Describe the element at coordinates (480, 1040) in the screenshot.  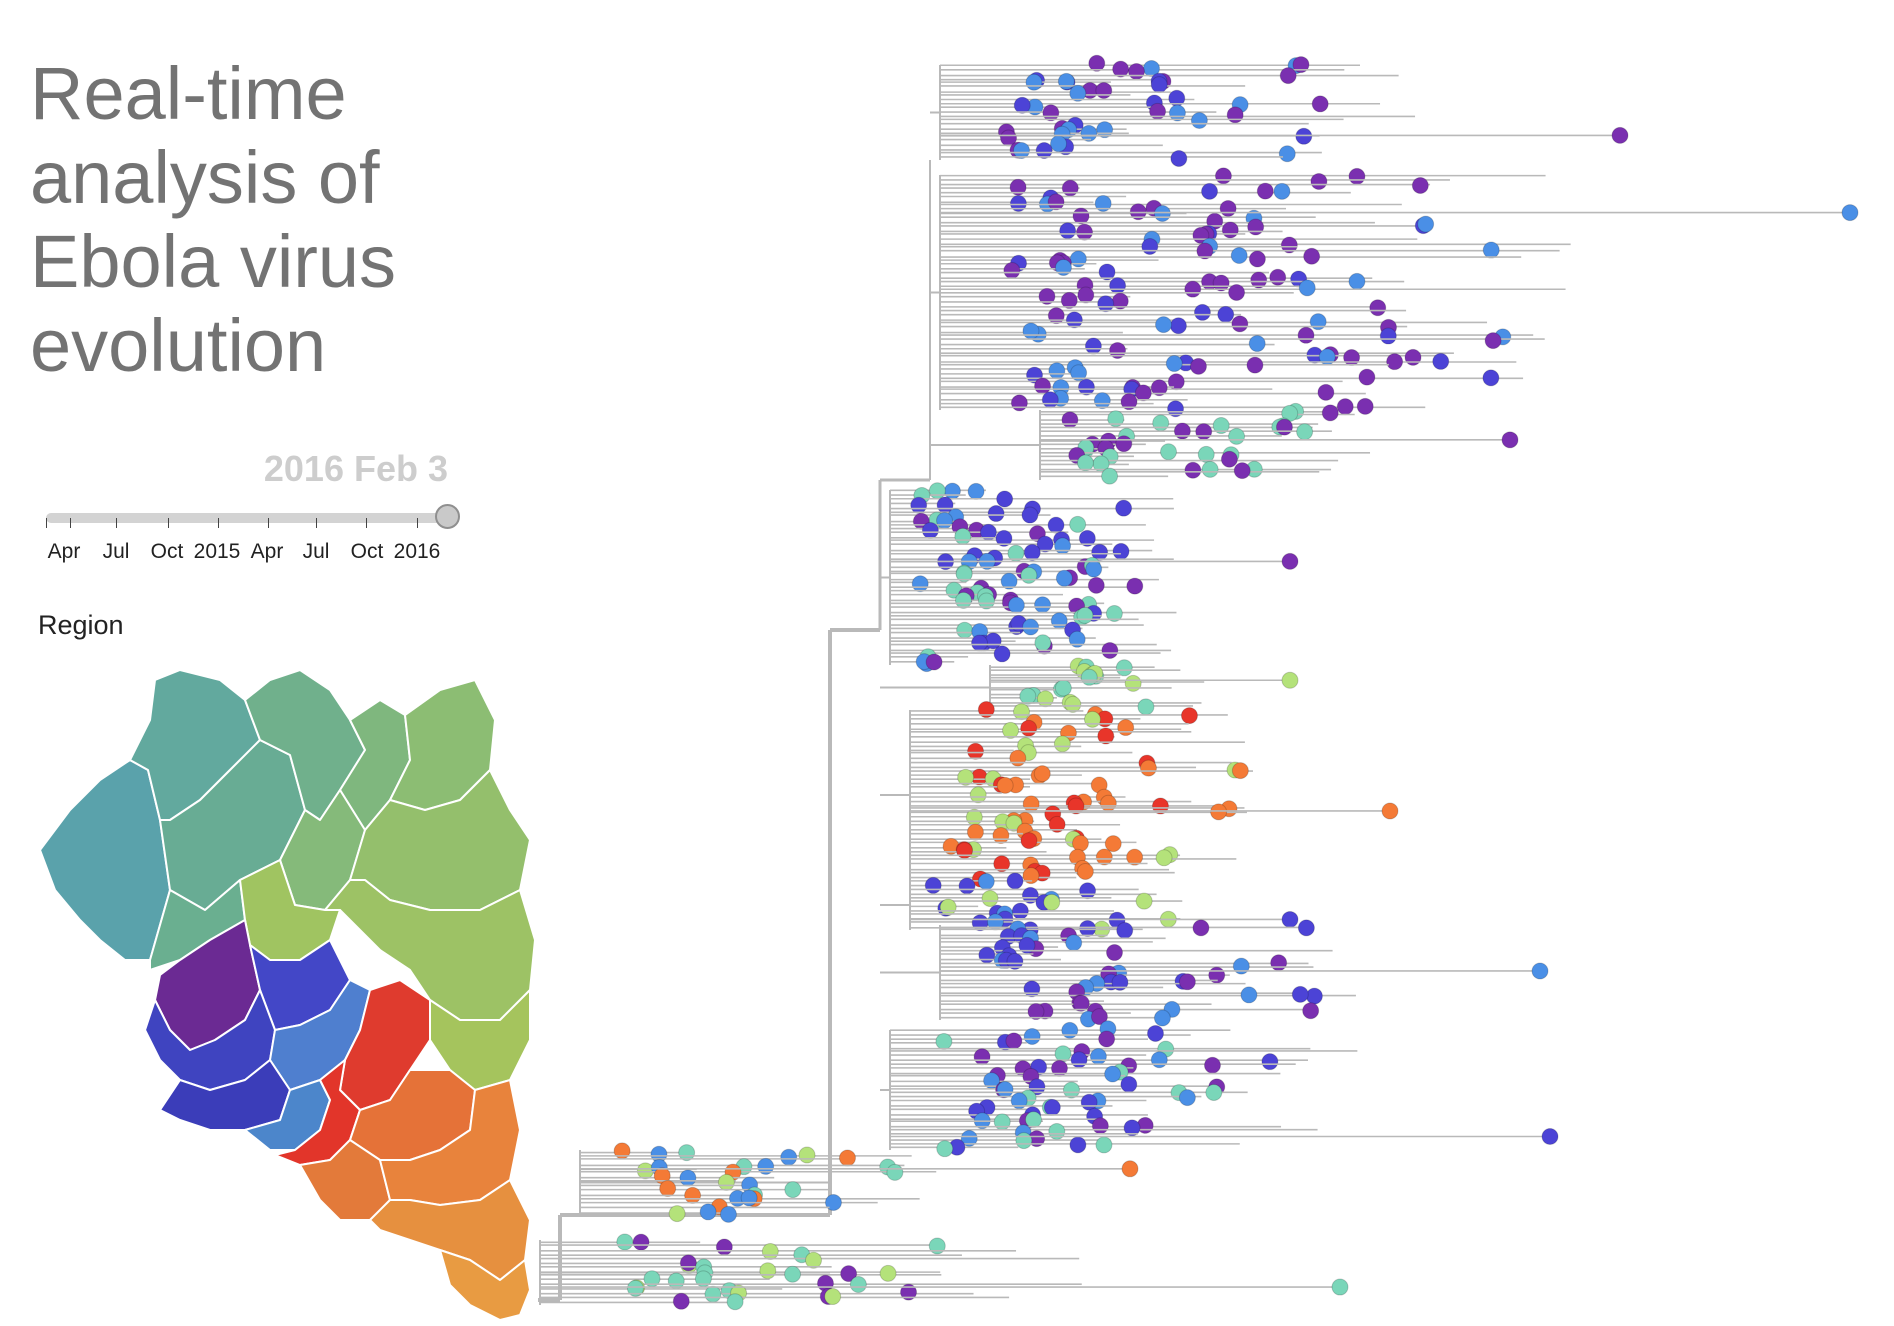
I see `map-region` at that location.